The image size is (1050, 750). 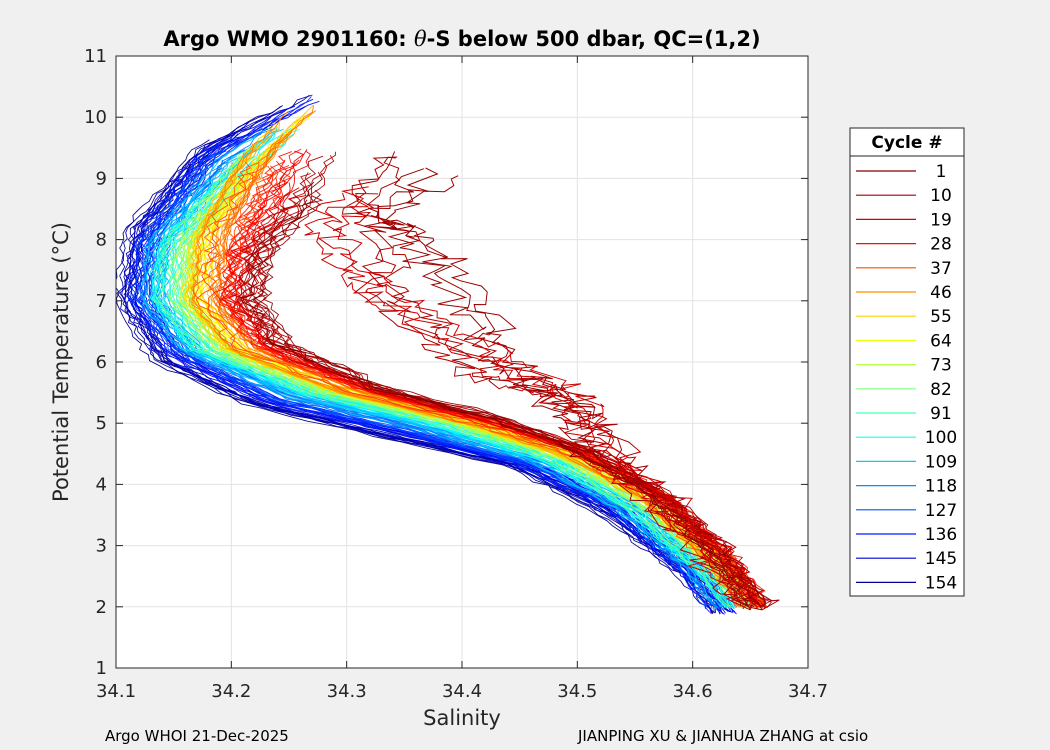 What do you see at coordinates (101, 607) in the screenshot?
I see `y-tick-label: 2` at bounding box center [101, 607].